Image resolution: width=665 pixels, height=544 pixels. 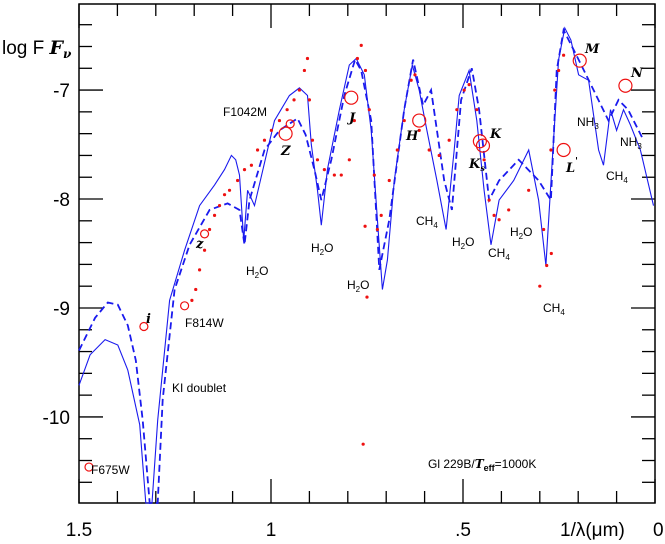 I want to click on label-f675w: F675W, so click(x=110, y=470).